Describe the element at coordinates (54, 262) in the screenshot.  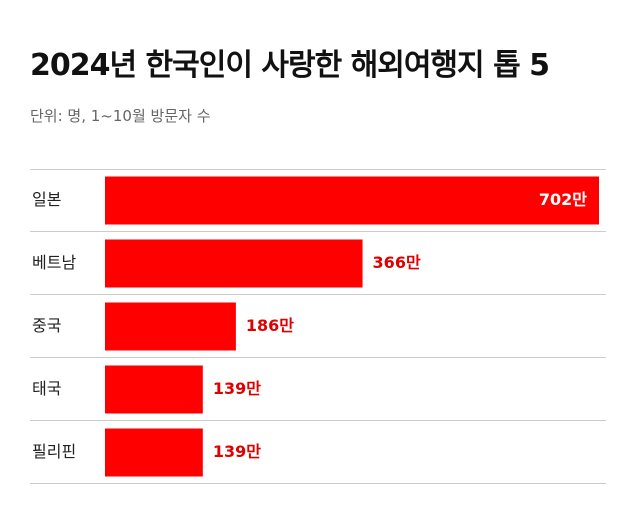
I see `category-label: 베트남` at that location.